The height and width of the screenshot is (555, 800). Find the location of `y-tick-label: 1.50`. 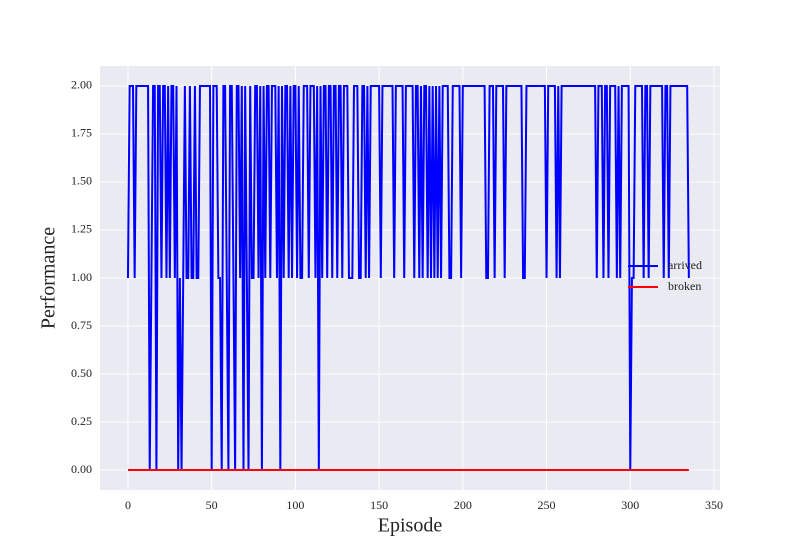

y-tick-label: 1.50 is located at coordinates (81, 181).